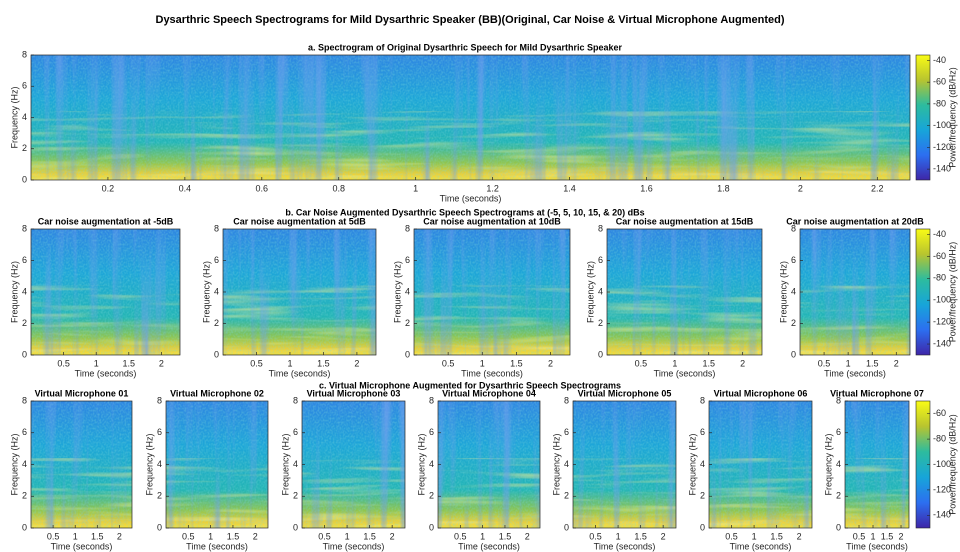  What do you see at coordinates (262, 188) in the screenshot?
I see `x-tick-label: 0.6` at bounding box center [262, 188].